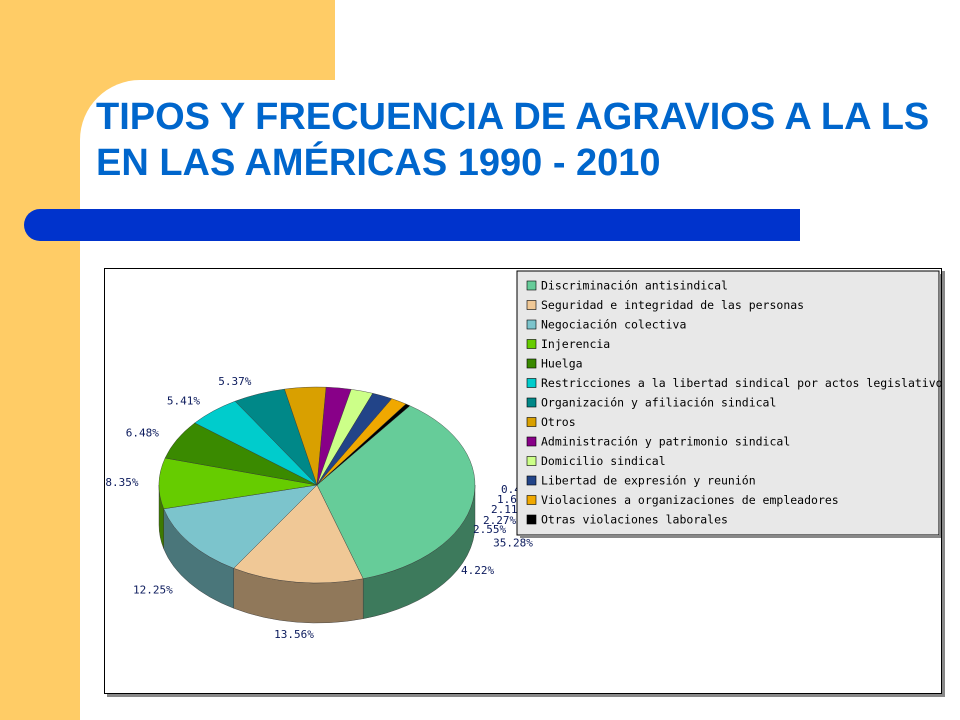 This screenshot has height=720, width=960. What do you see at coordinates (658, 403) in the screenshot?
I see `legend-label-6: Organización y afiliación sindical` at bounding box center [658, 403].